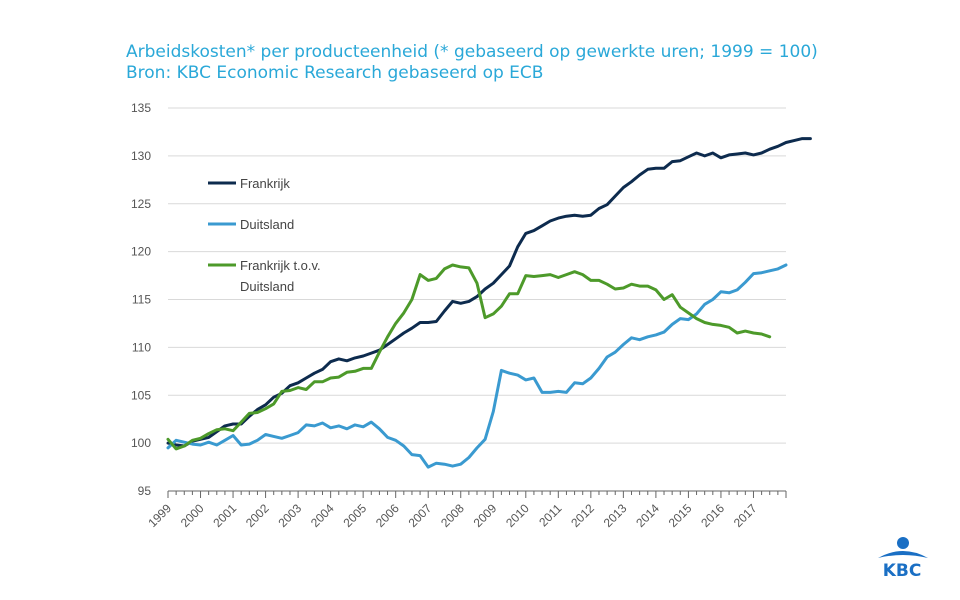 This screenshot has width=960, height=600. Describe the element at coordinates (145, 491) in the screenshot. I see `y-tick-label: 95` at that location.